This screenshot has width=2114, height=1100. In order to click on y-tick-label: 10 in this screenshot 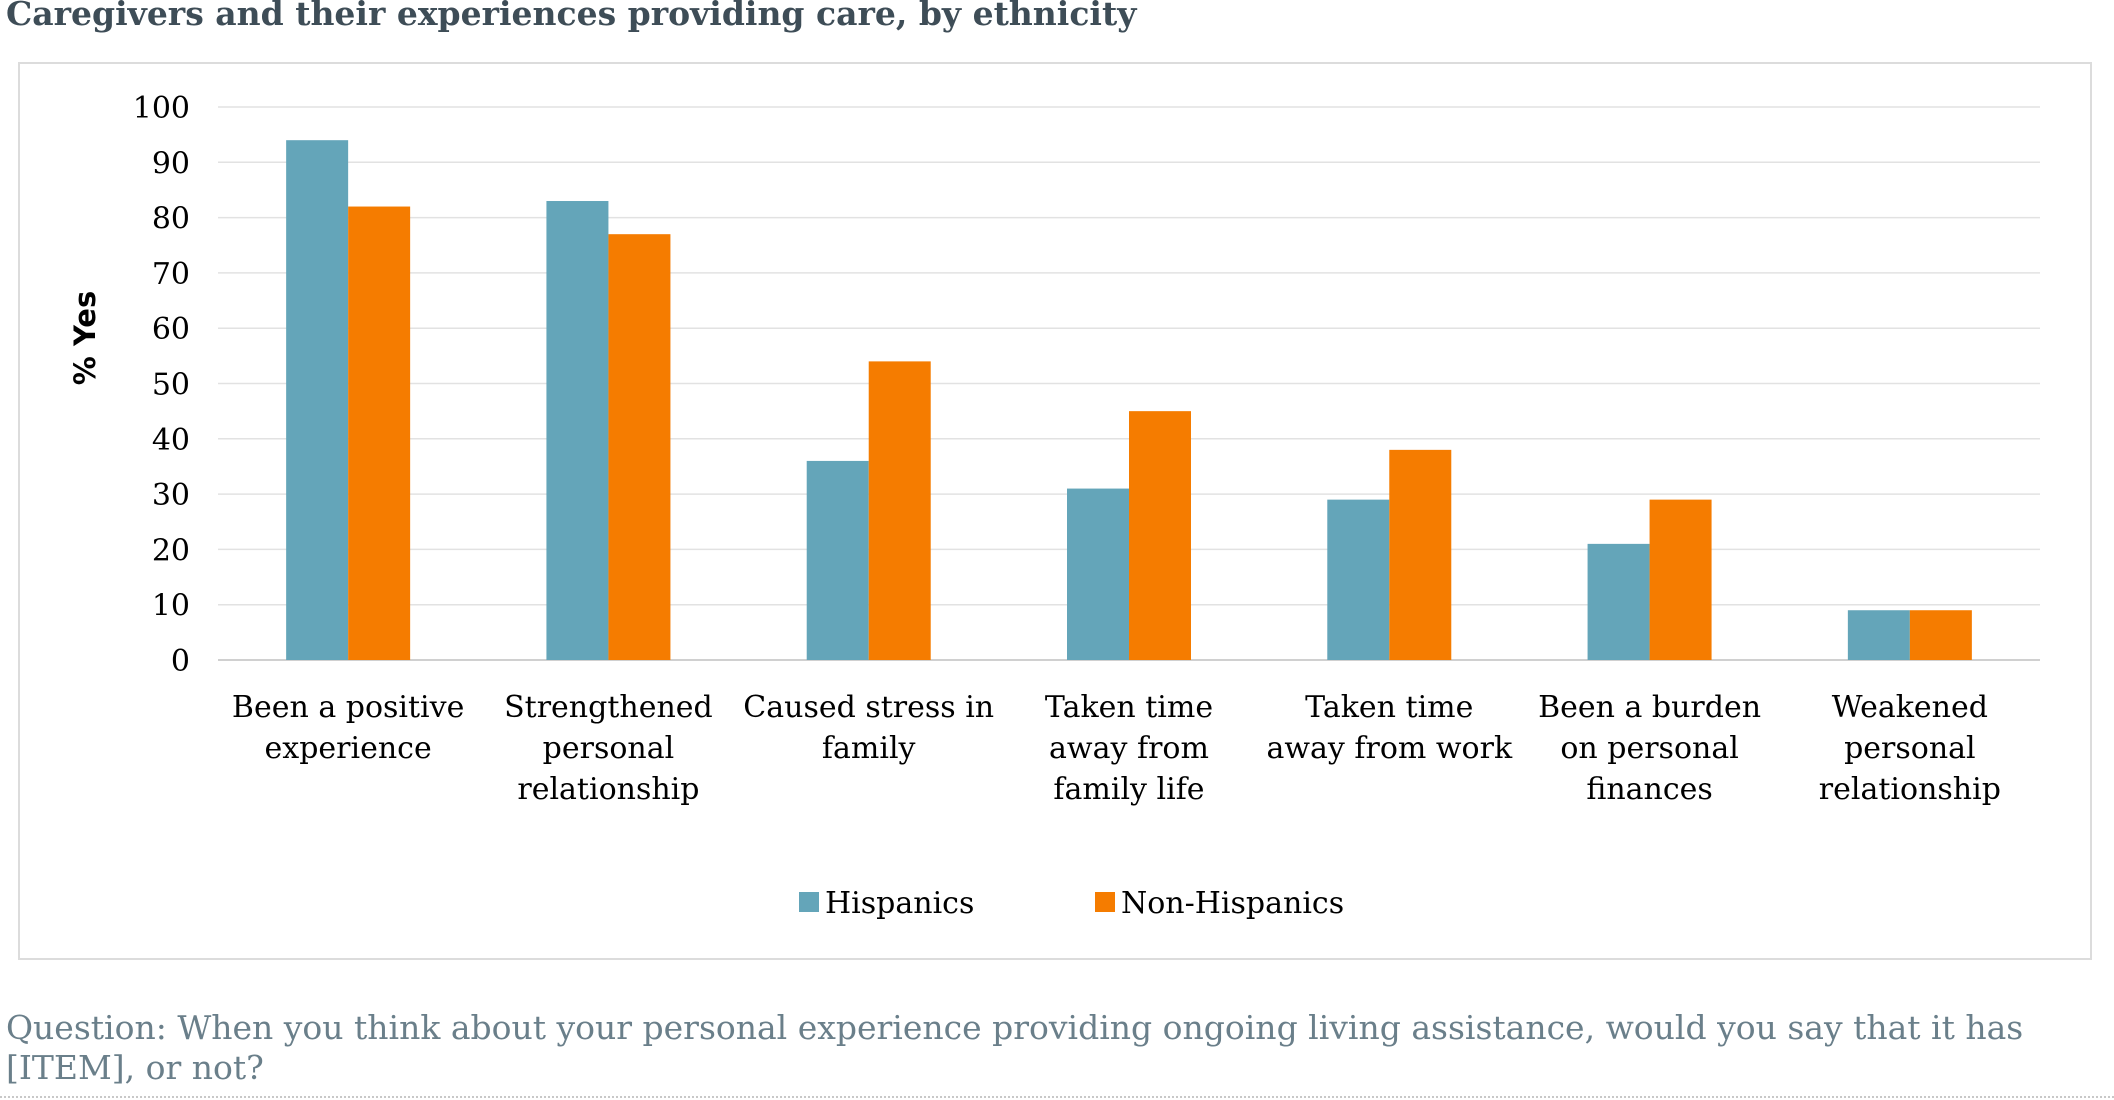, I will do `click(171, 606)`.